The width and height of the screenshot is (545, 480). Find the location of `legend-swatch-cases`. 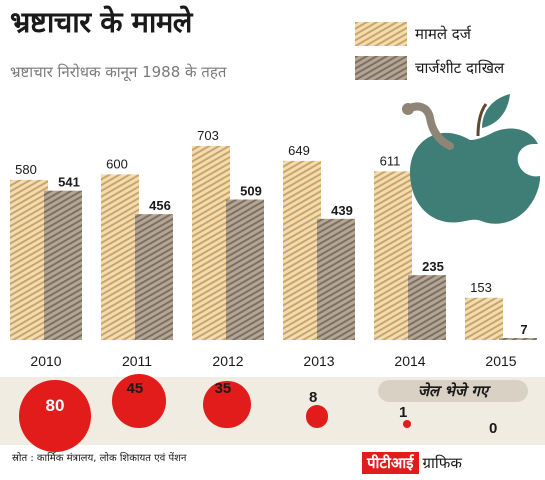

legend-swatch-cases is located at coordinates (381, 34).